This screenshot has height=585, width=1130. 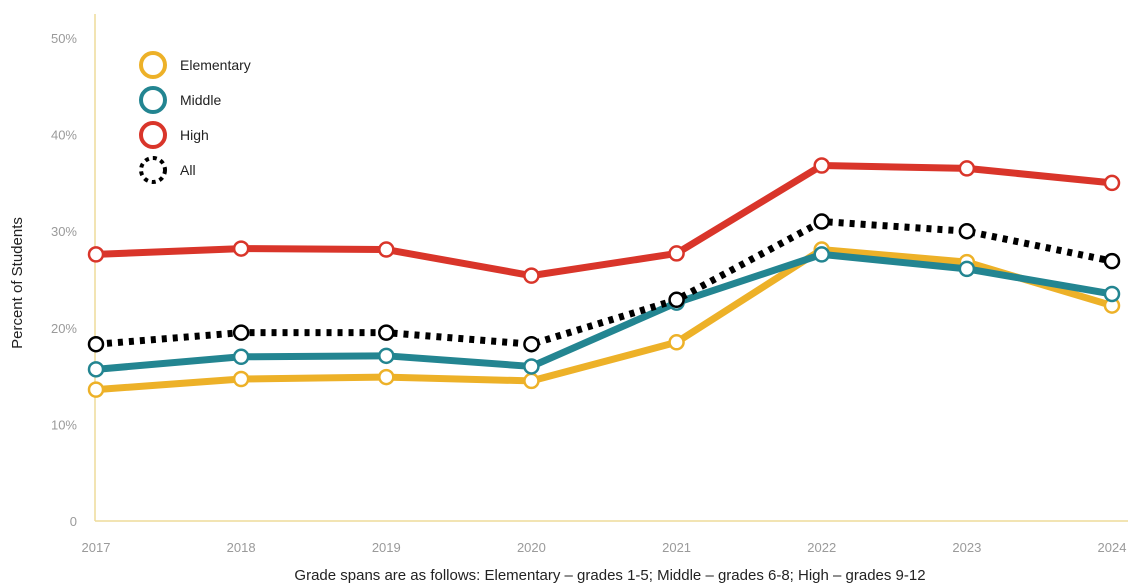 I want to click on y-axis-title: Percent of Students, so click(x=17, y=283).